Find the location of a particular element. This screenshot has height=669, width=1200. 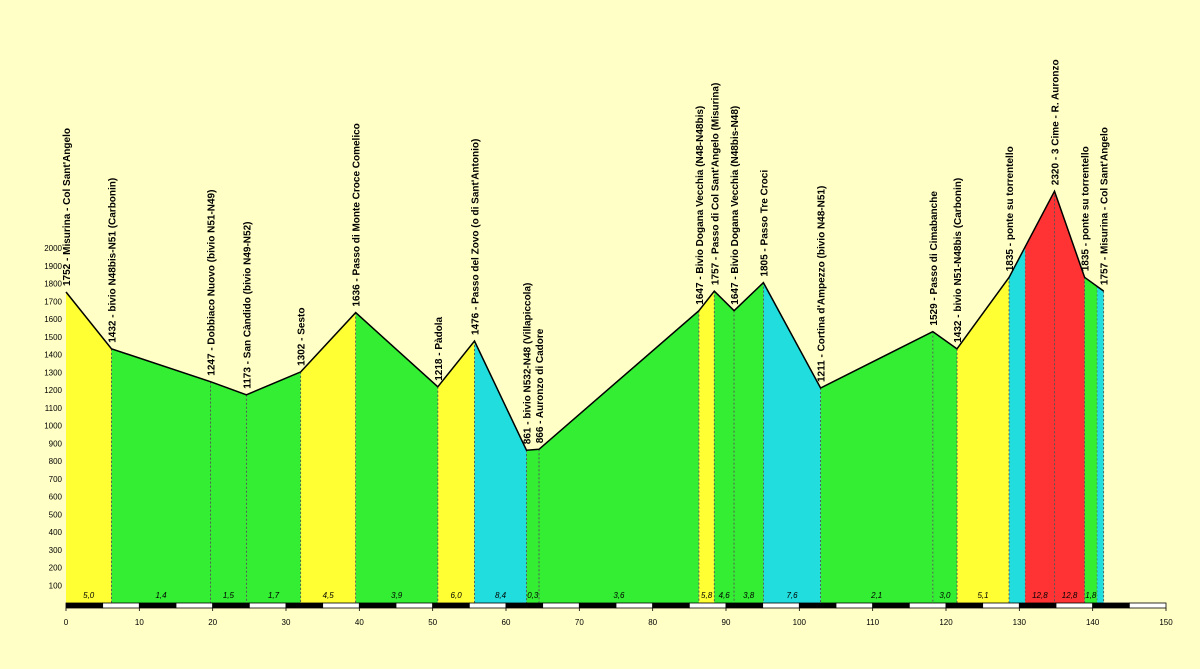

x-tick-label: 20 is located at coordinates (212, 622).